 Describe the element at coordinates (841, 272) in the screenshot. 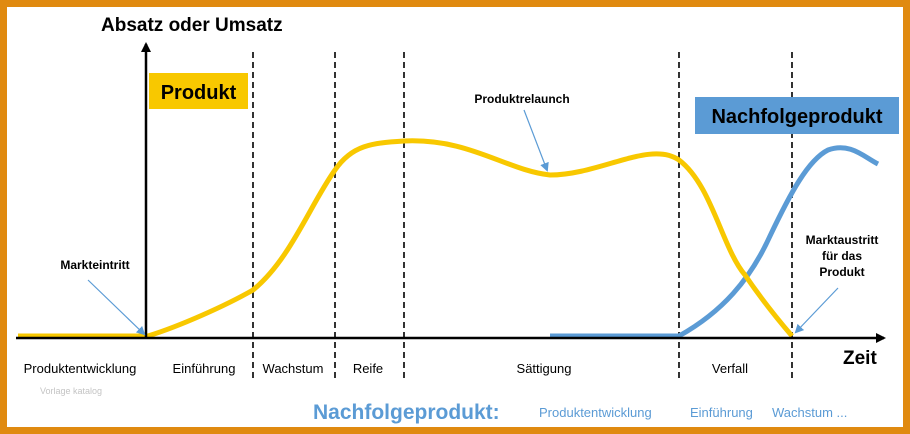

I see `market-exit-label-line3: Produkt` at that location.